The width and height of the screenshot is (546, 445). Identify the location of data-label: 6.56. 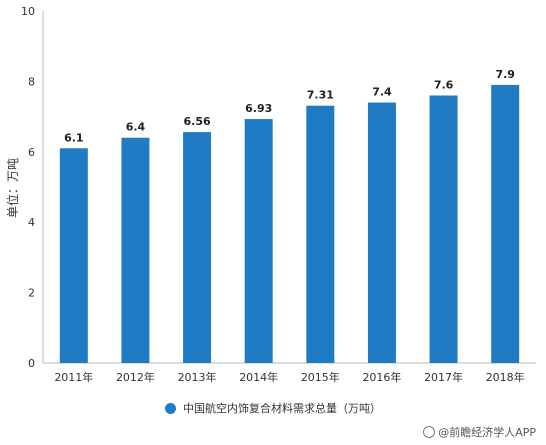
(196, 121).